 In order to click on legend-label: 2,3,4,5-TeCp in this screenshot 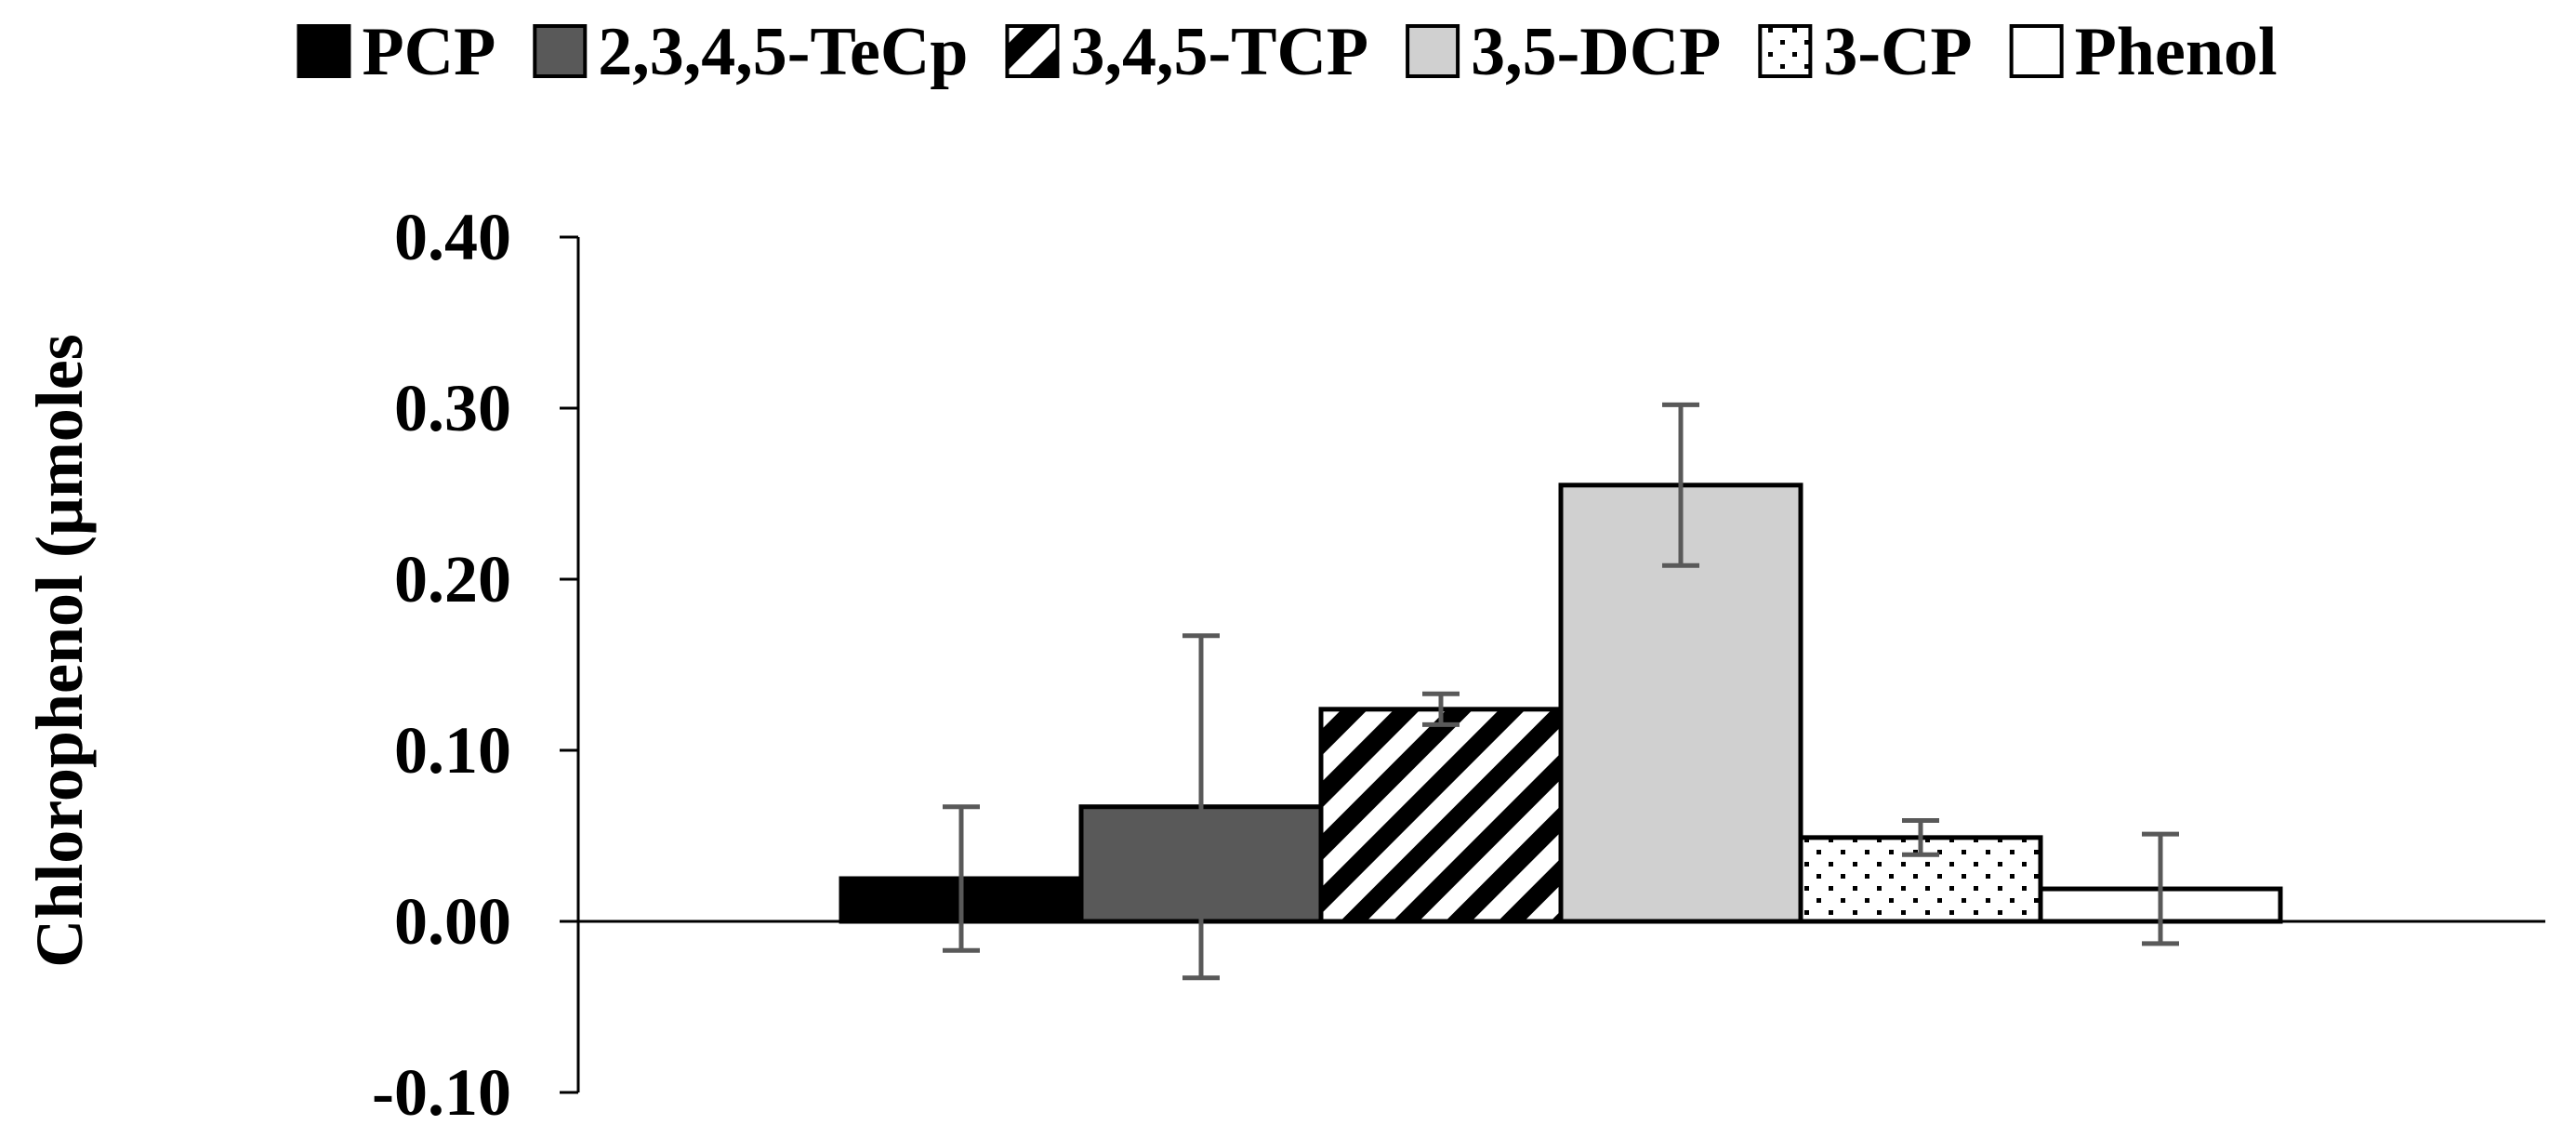, I will do `click(783, 52)`.